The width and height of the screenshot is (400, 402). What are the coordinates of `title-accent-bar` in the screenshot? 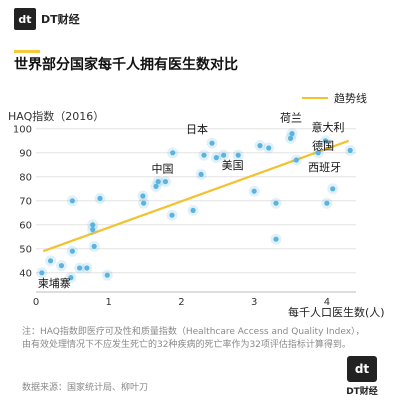 It's located at (27, 51).